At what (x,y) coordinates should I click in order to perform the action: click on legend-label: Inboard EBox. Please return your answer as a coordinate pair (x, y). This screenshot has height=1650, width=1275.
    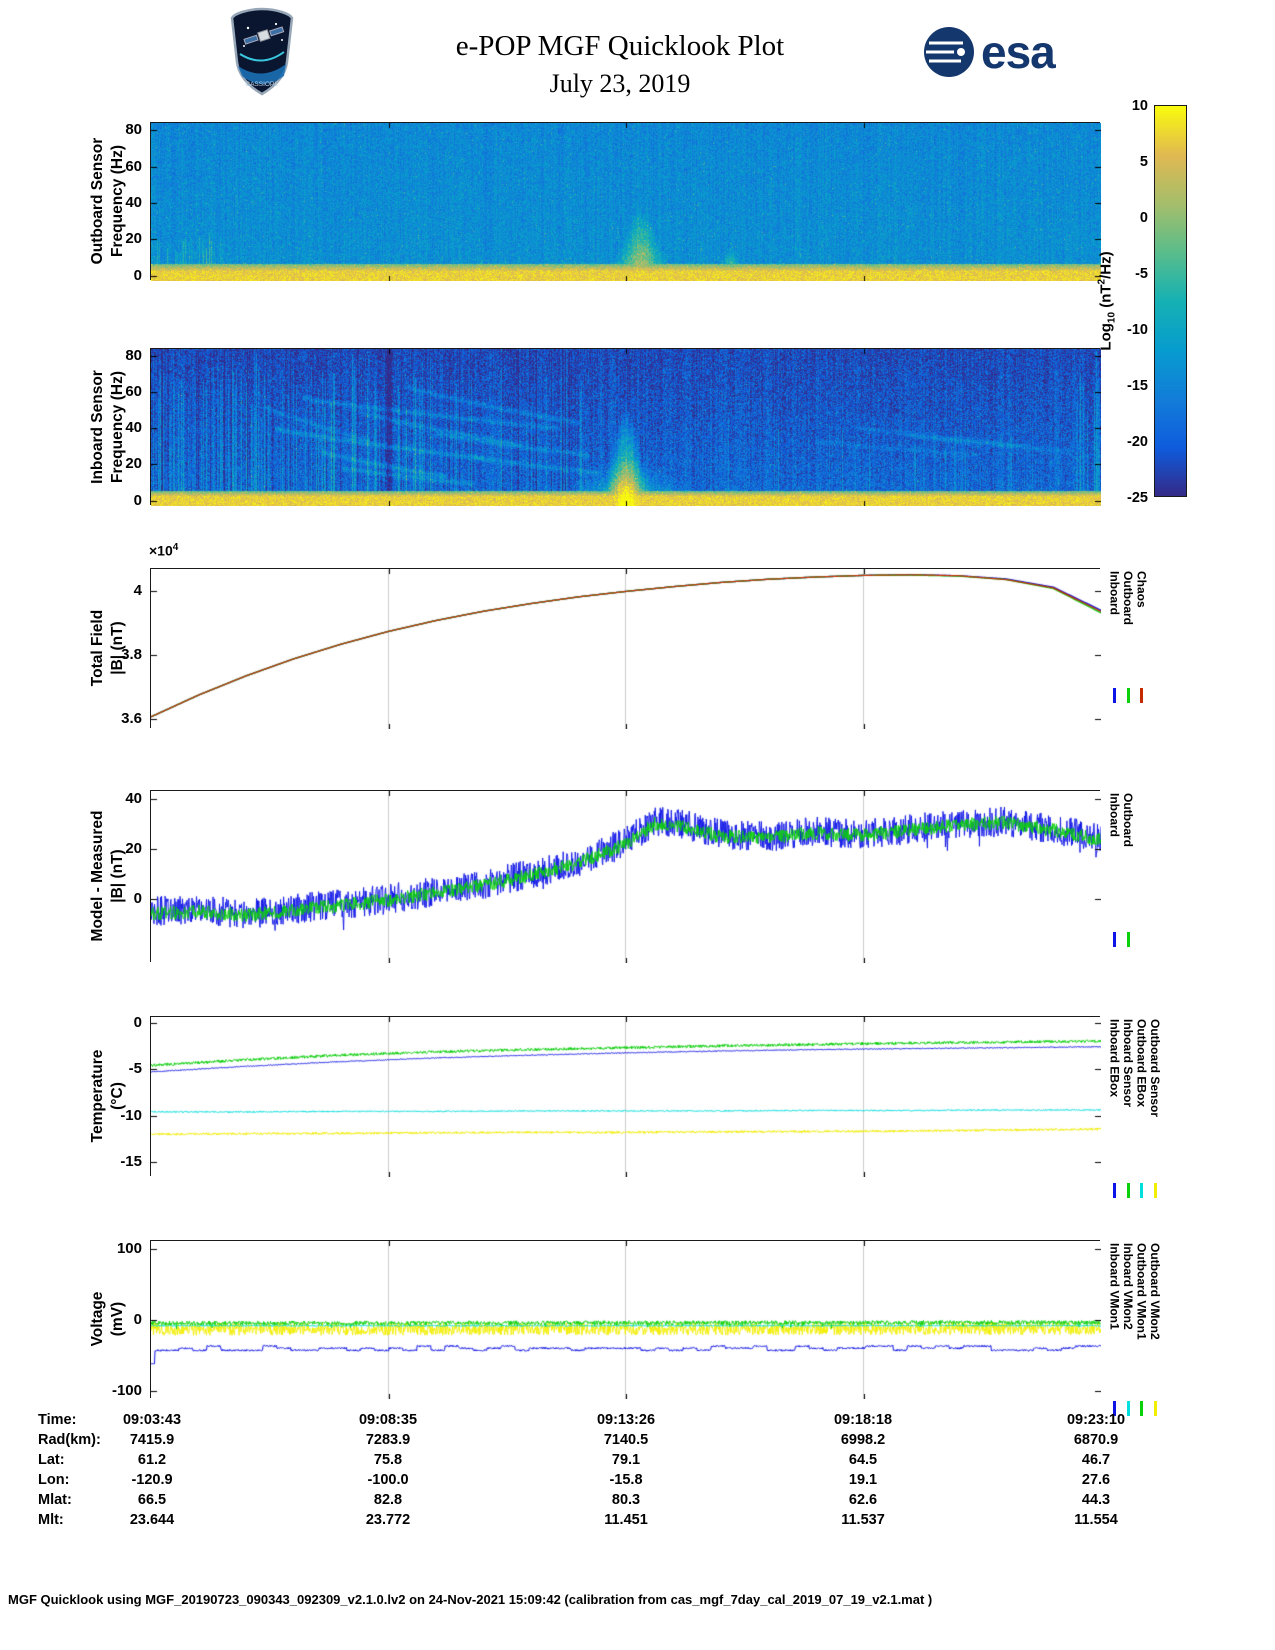
    Looking at the image, I should click on (1114, 1058).